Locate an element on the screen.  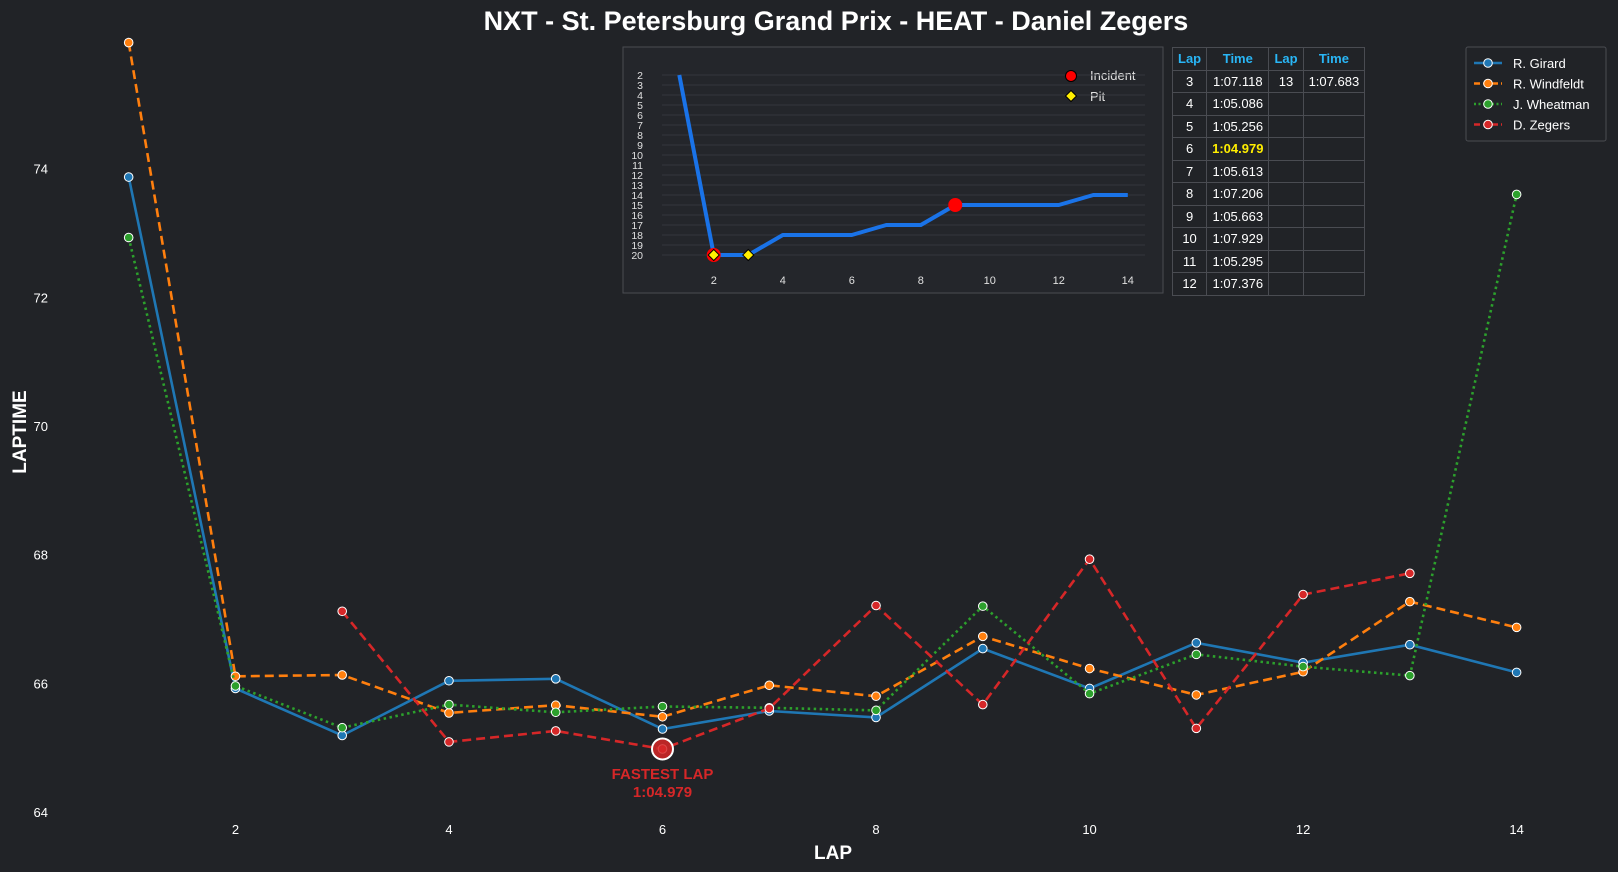
table-cell-lap: 10 is located at coordinates (1189, 239).